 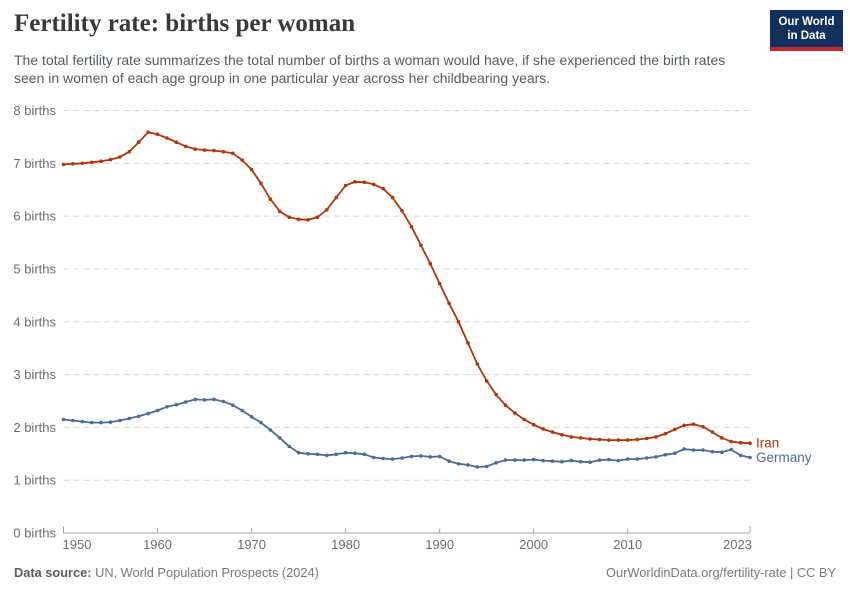 What do you see at coordinates (157, 544) in the screenshot?
I see `x-tick-label: 1960` at bounding box center [157, 544].